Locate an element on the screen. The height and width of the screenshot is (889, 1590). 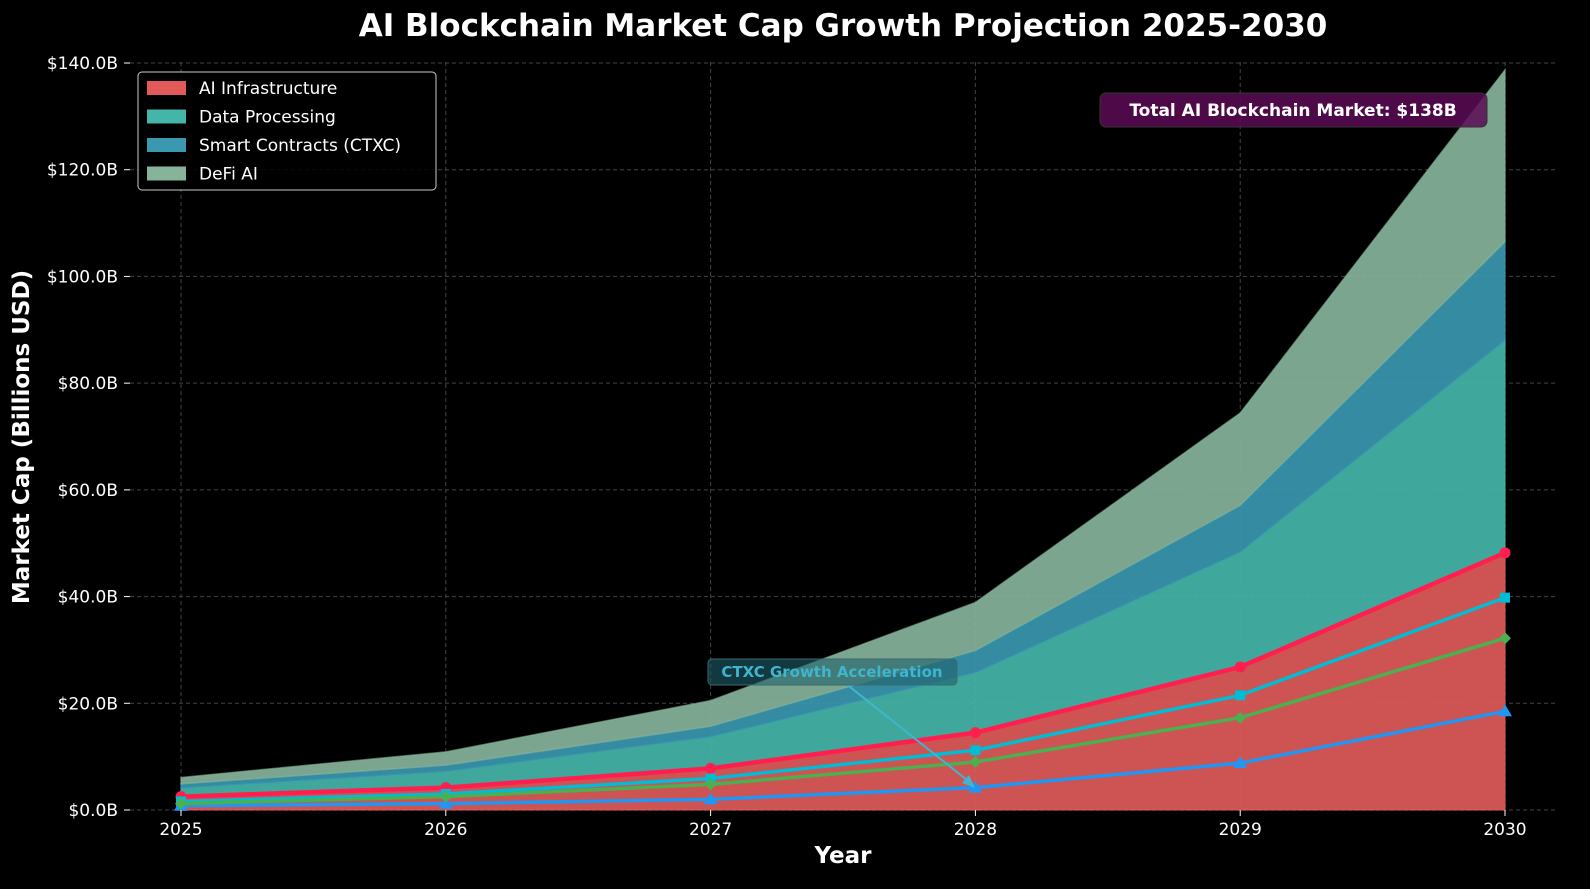
y-tick-label: $20.0B is located at coordinates (88, 704).